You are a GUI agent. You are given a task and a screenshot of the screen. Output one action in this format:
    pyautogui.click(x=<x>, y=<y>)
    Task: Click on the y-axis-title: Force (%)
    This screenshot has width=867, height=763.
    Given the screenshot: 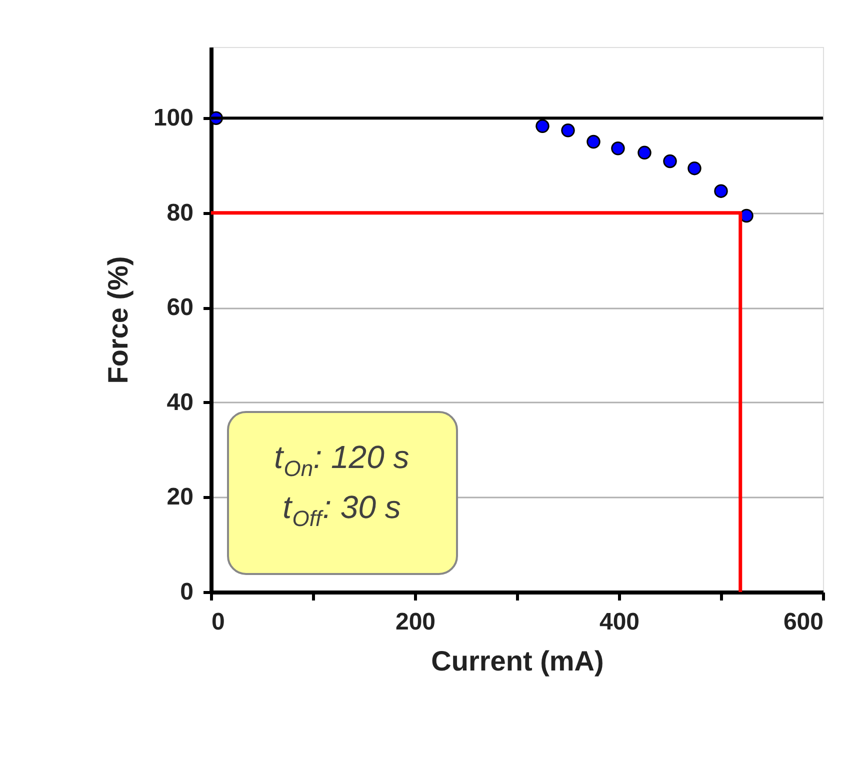 What is the action you would take?
    pyautogui.click(x=118, y=320)
    